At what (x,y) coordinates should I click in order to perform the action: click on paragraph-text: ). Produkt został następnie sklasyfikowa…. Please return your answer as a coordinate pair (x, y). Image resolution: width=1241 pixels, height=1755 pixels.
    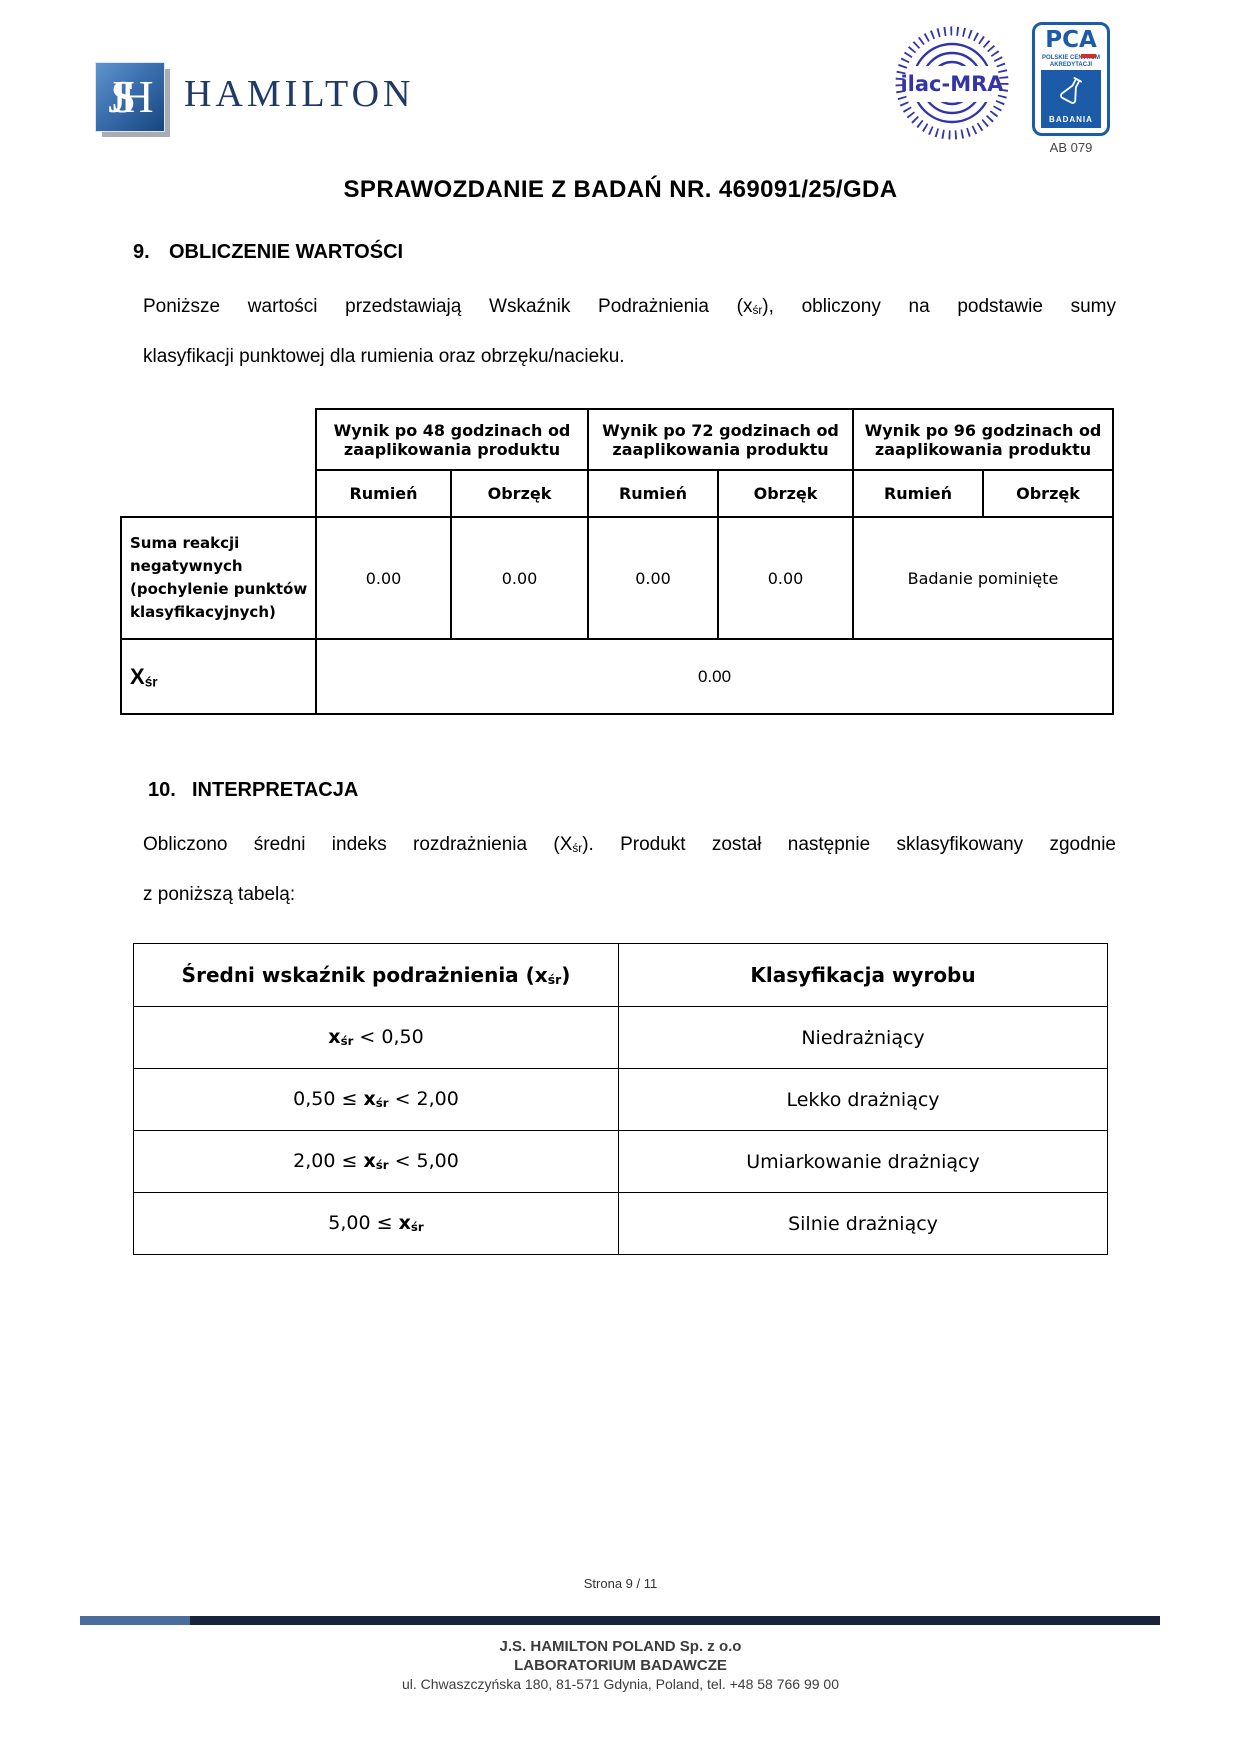
    Looking at the image, I should click on (849, 844).